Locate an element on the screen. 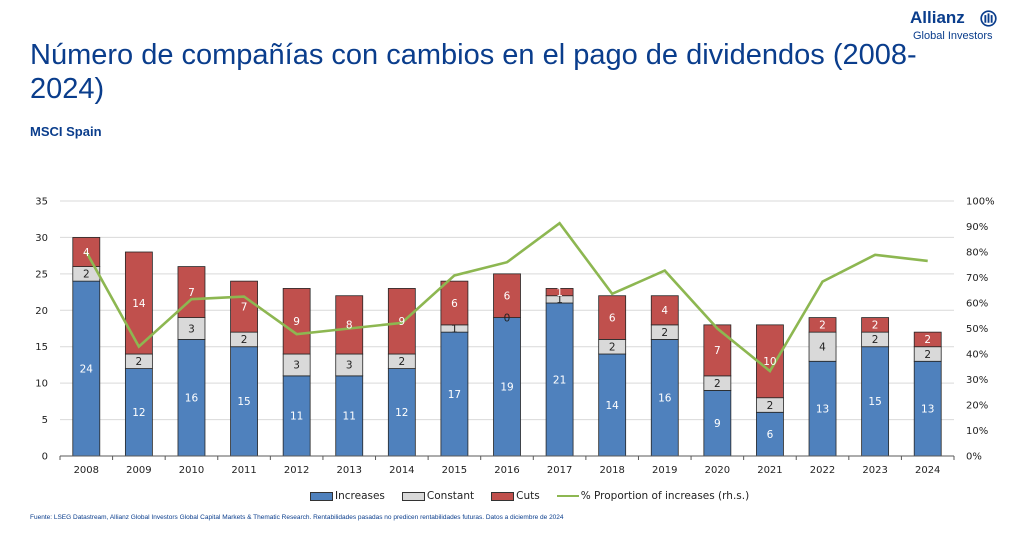  legend-swatch-increases is located at coordinates (321, 496).